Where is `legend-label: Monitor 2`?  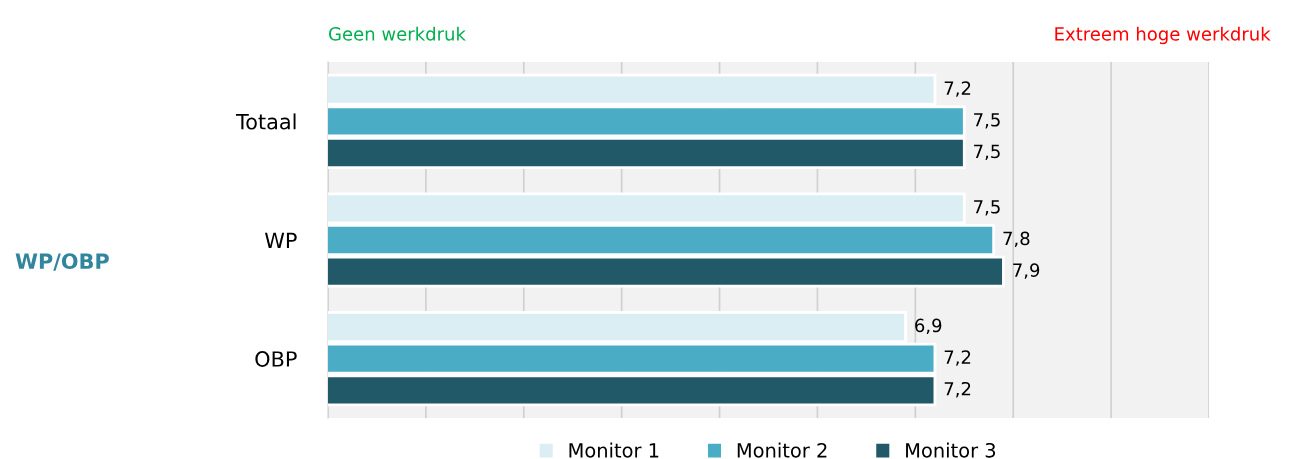 legend-label: Monitor 2 is located at coordinates (782, 450).